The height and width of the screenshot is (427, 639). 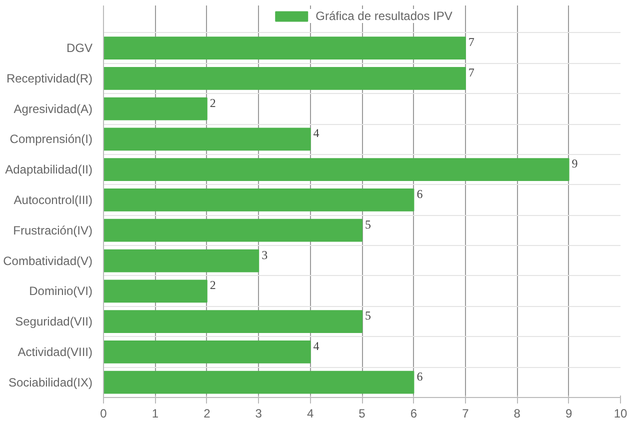 What do you see at coordinates (466, 413) in the screenshot?
I see `x-tick-label: 7` at bounding box center [466, 413].